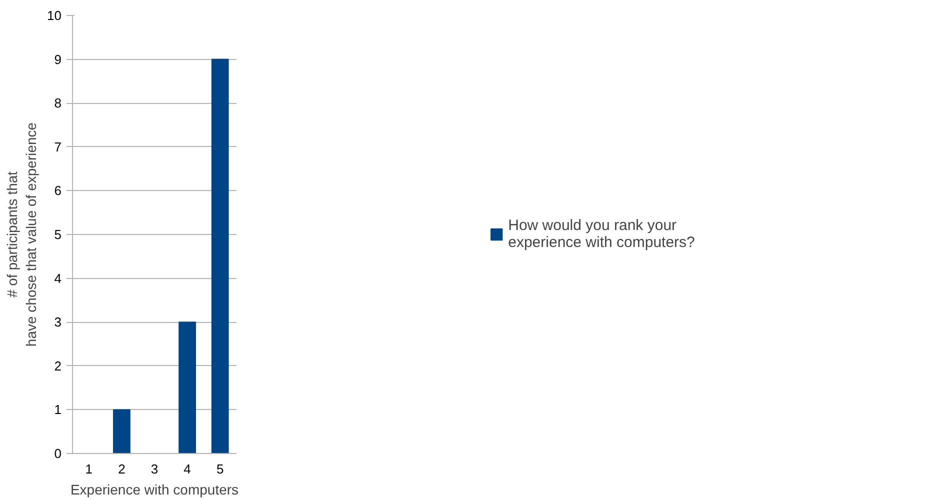 The width and height of the screenshot is (948, 500). I want to click on x-tick-label: 2, so click(122, 469).